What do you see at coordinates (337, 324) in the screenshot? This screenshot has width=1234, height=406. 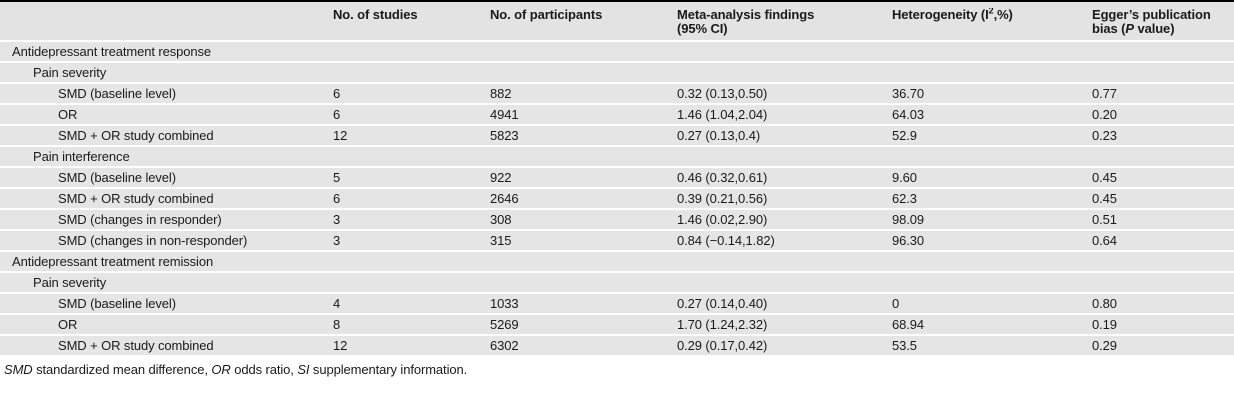 I see `cell-studies: 8` at bounding box center [337, 324].